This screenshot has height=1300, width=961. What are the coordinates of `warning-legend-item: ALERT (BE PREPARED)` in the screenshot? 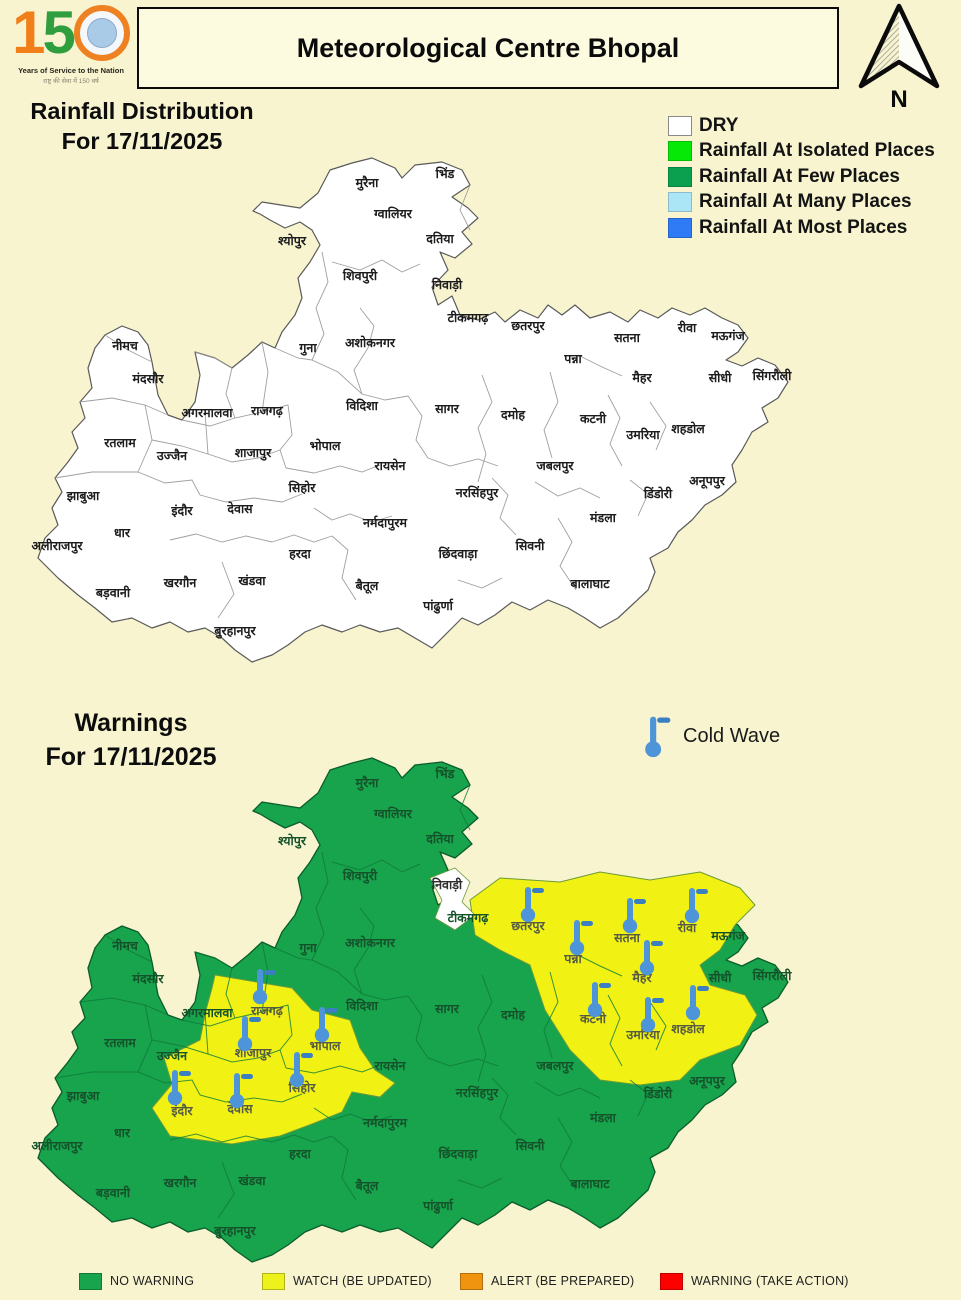 It's located at (547, 1281).